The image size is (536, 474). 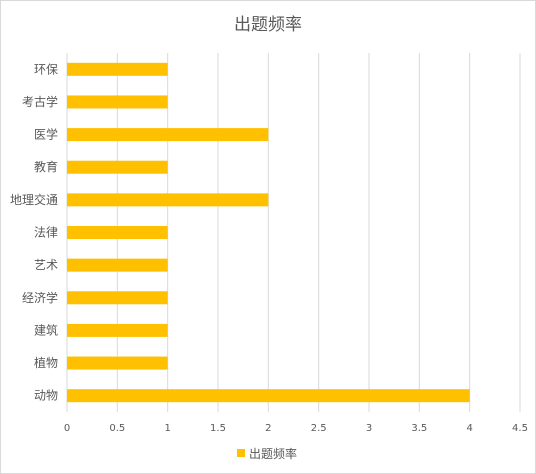 I want to click on category-label: 医学, so click(x=46, y=134).